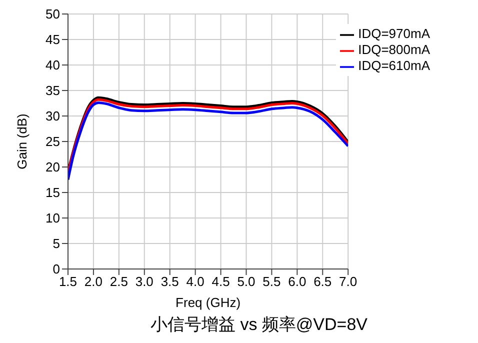  Describe the element at coordinates (56, 244) in the screenshot. I see `y-tick-label: 5` at that location.